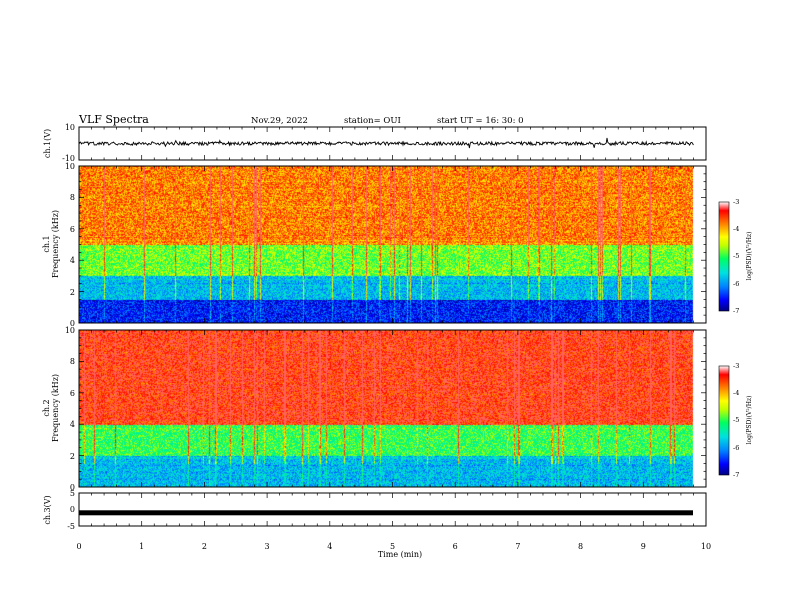 This screenshot has width=792, height=612. Describe the element at coordinates (706, 546) in the screenshot. I see `x-tick-10: 10` at that location.